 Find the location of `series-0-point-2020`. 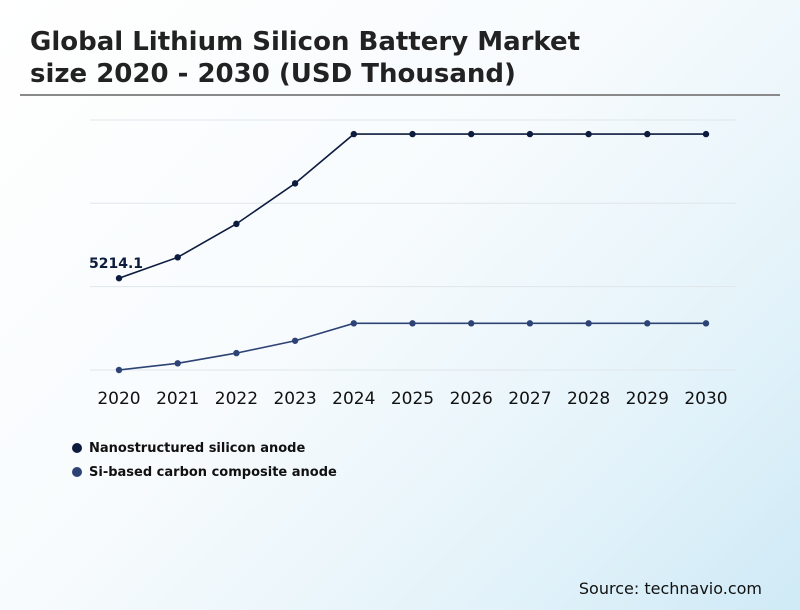

series-0-point-2020 is located at coordinates (119, 278).